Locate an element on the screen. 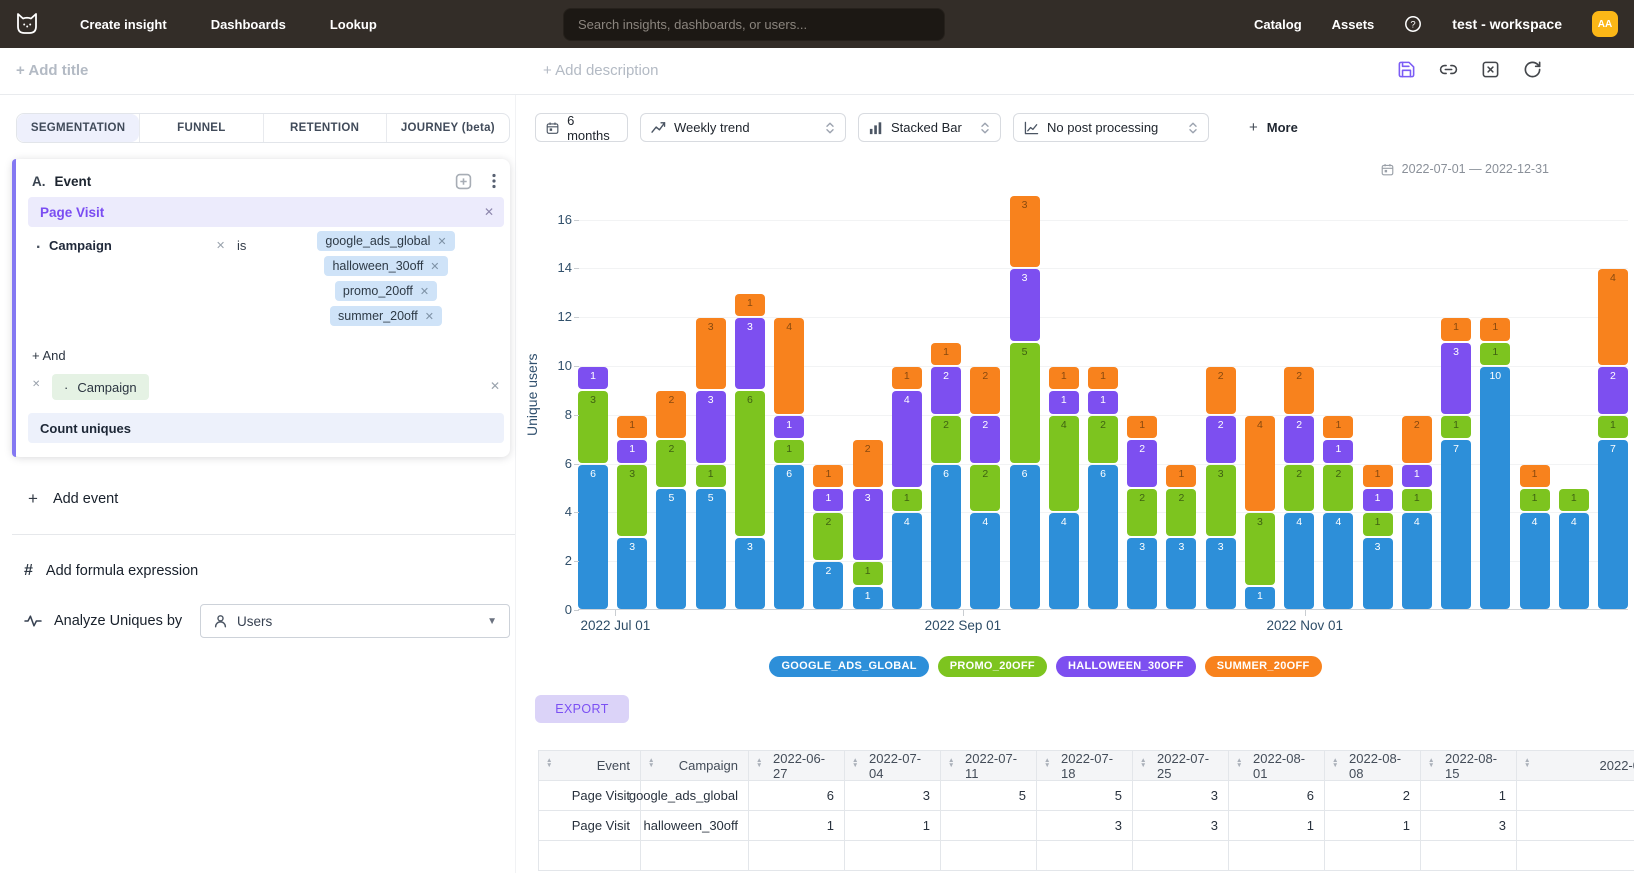  workspace-name: test - workspace is located at coordinates (1507, 24).